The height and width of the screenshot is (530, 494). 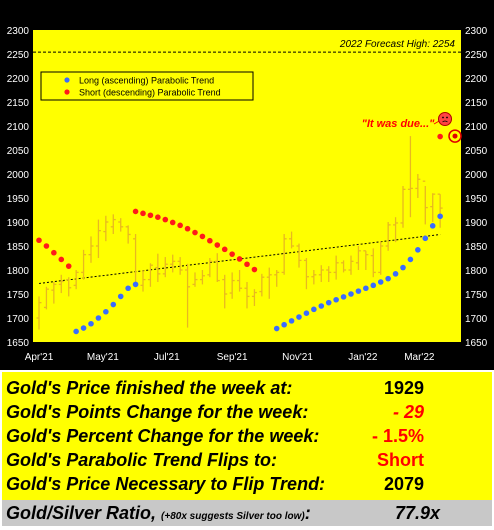 I want to click on y-tick-label-right: 2150, so click(x=476, y=103).